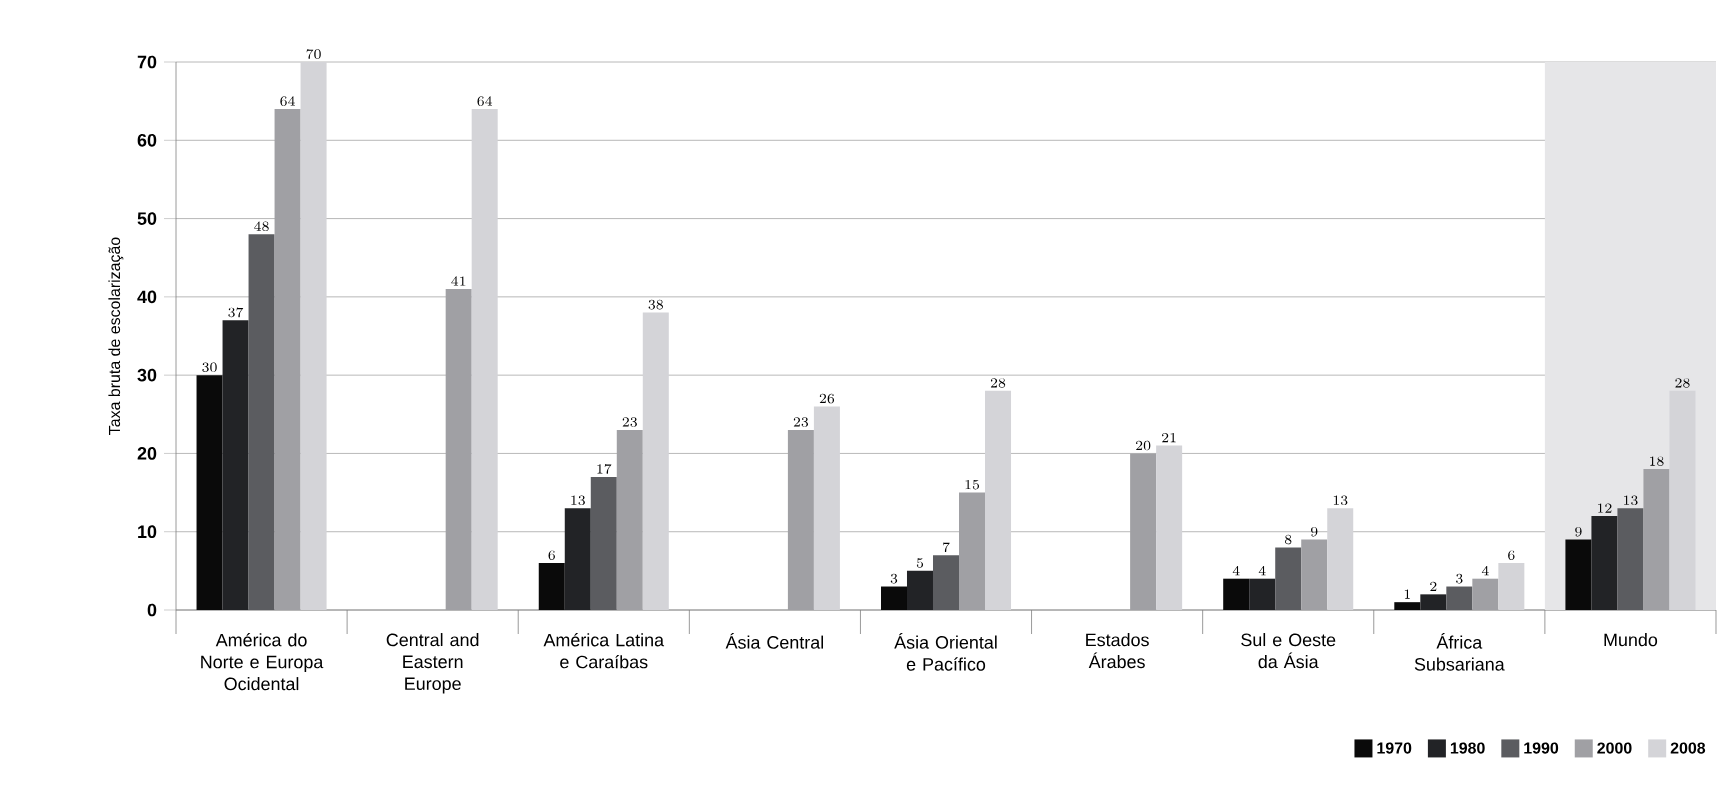 This screenshot has height=806, width=1726. What do you see at coordinates (147, 218) in the screenshot?
I see `y-tick-label: 50` at bounding box center [147, 218].